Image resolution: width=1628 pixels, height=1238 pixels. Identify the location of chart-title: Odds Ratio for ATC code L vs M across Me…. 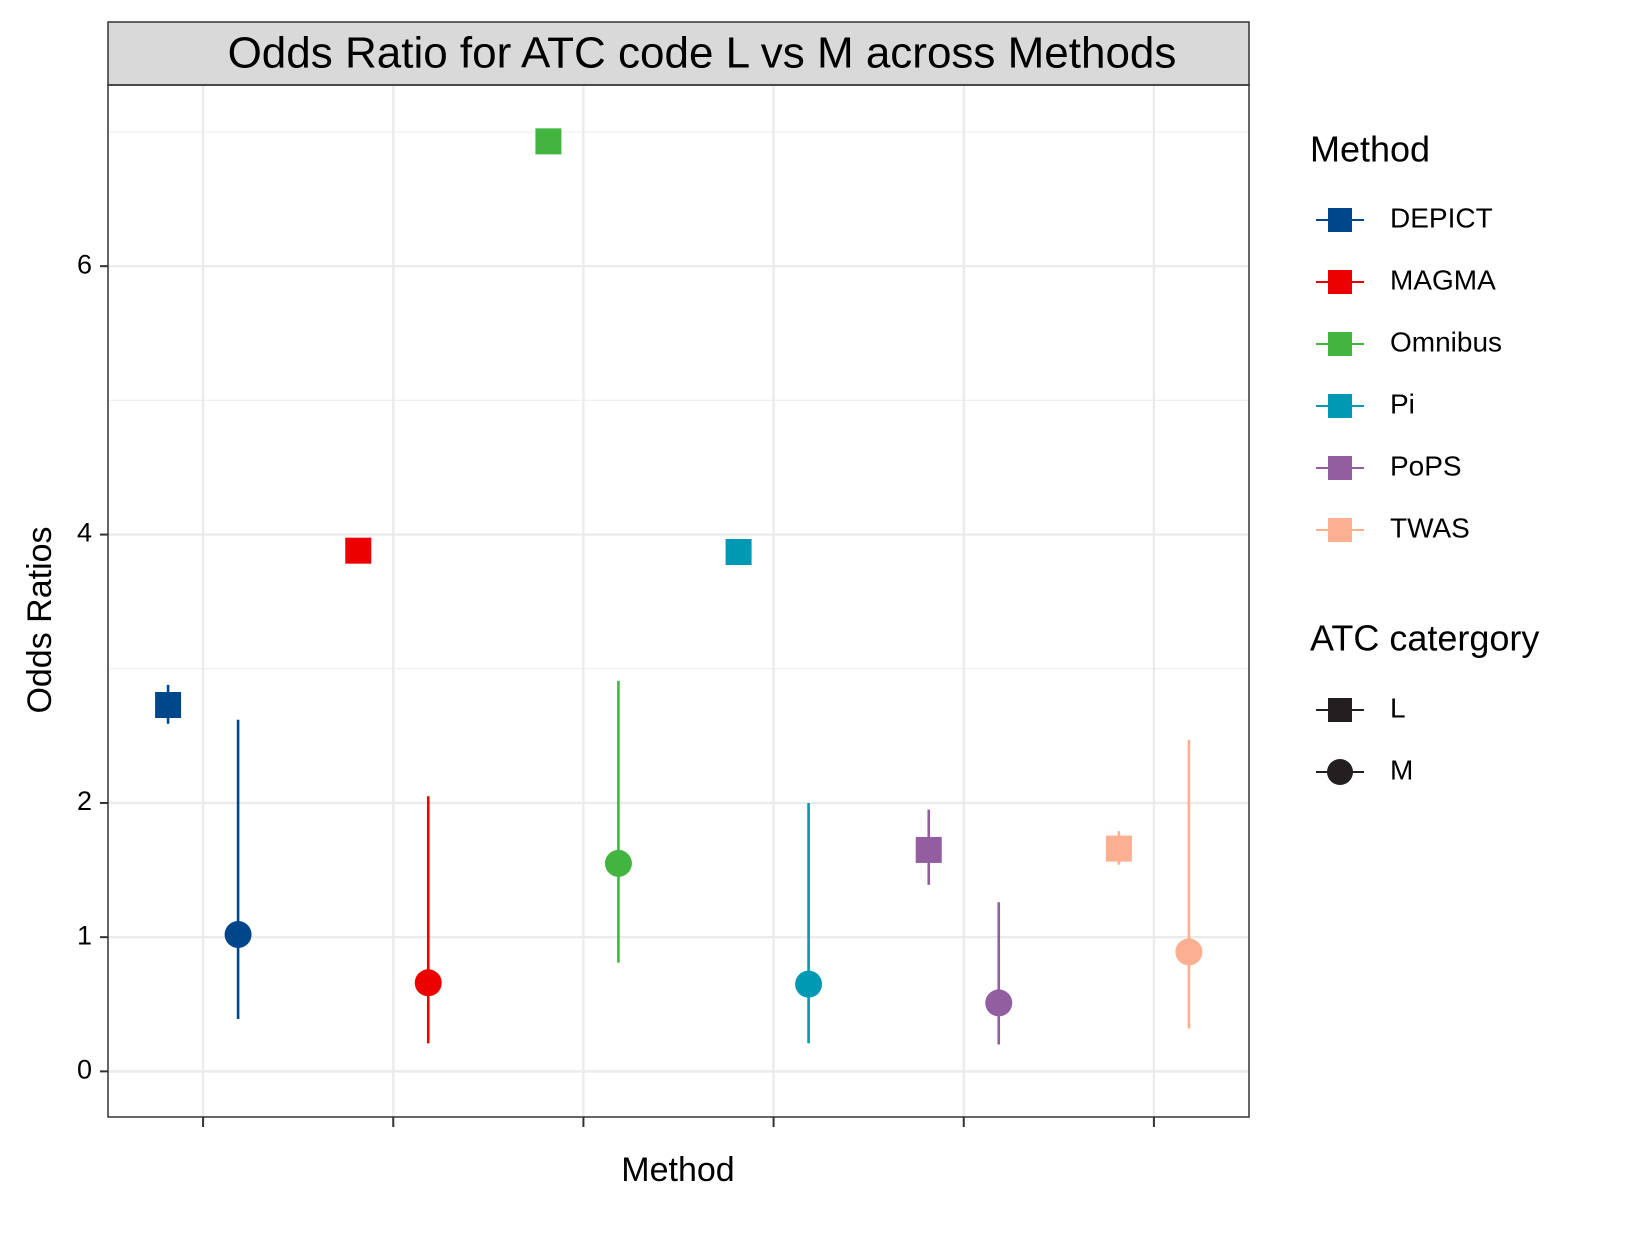
(702, 53).